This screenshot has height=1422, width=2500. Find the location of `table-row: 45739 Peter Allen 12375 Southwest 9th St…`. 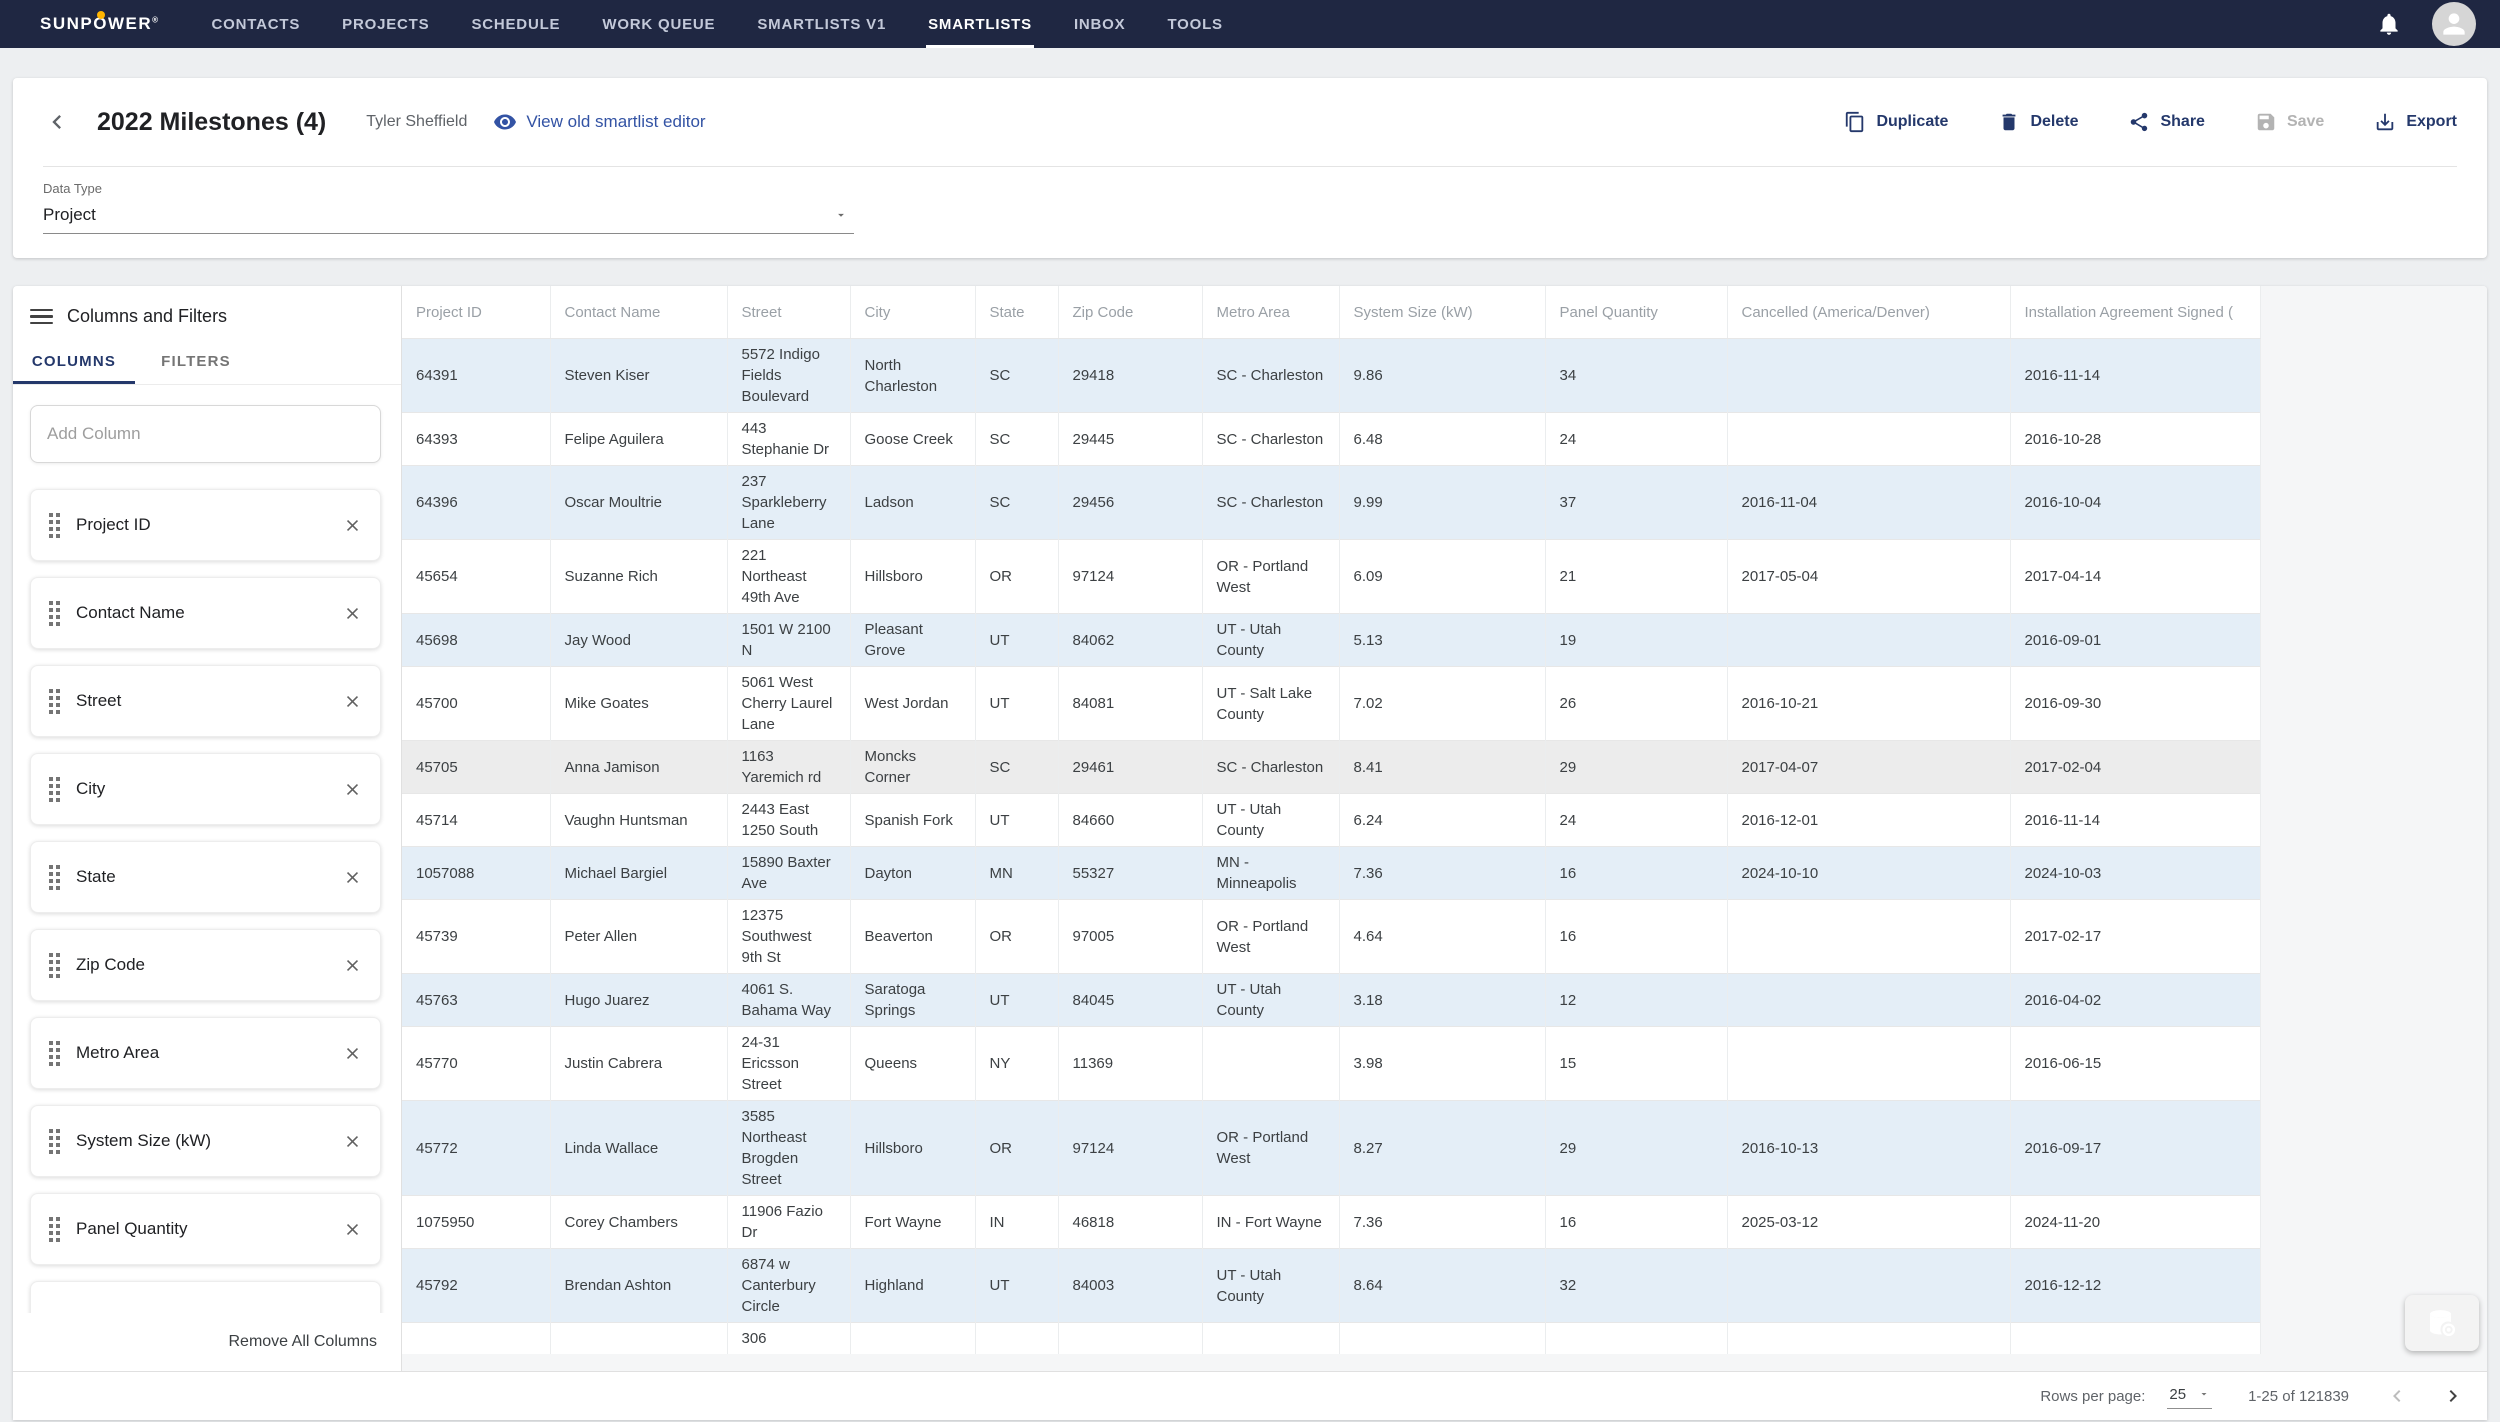

table-row: 45739 Peter Allen 12375 Southwest 9th St… is located at coordinates (1331, 936).